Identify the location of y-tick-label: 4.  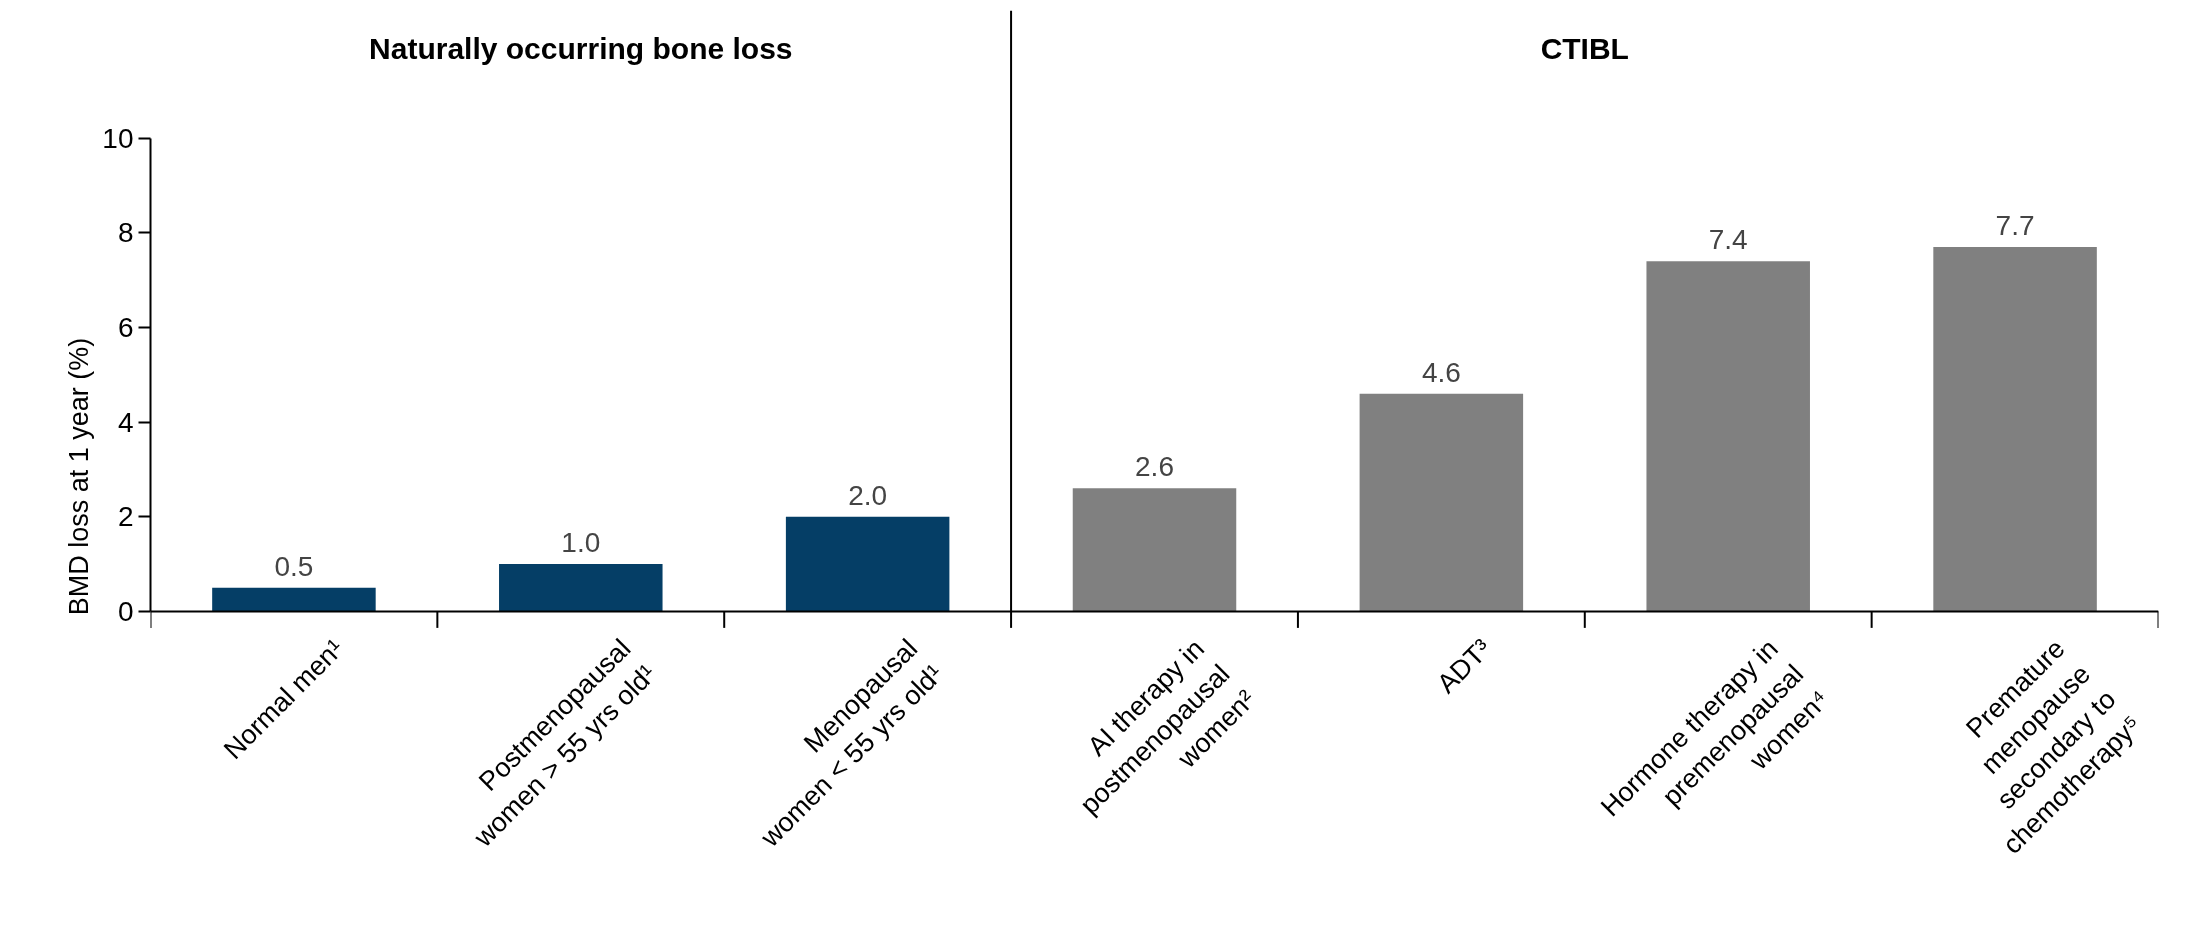
(125, 422).